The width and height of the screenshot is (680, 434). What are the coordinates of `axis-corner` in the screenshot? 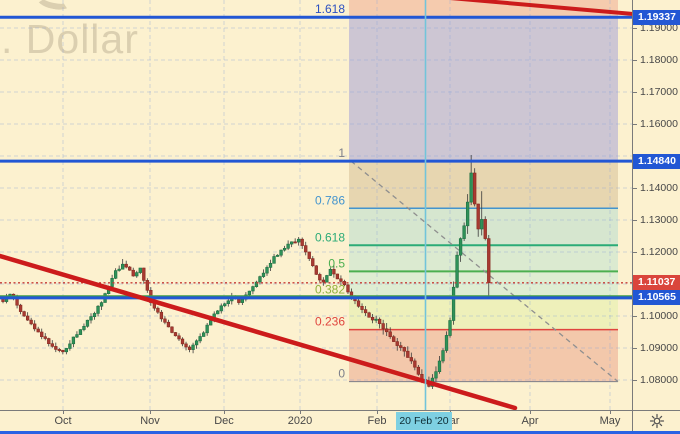 It's located at (656, 420).